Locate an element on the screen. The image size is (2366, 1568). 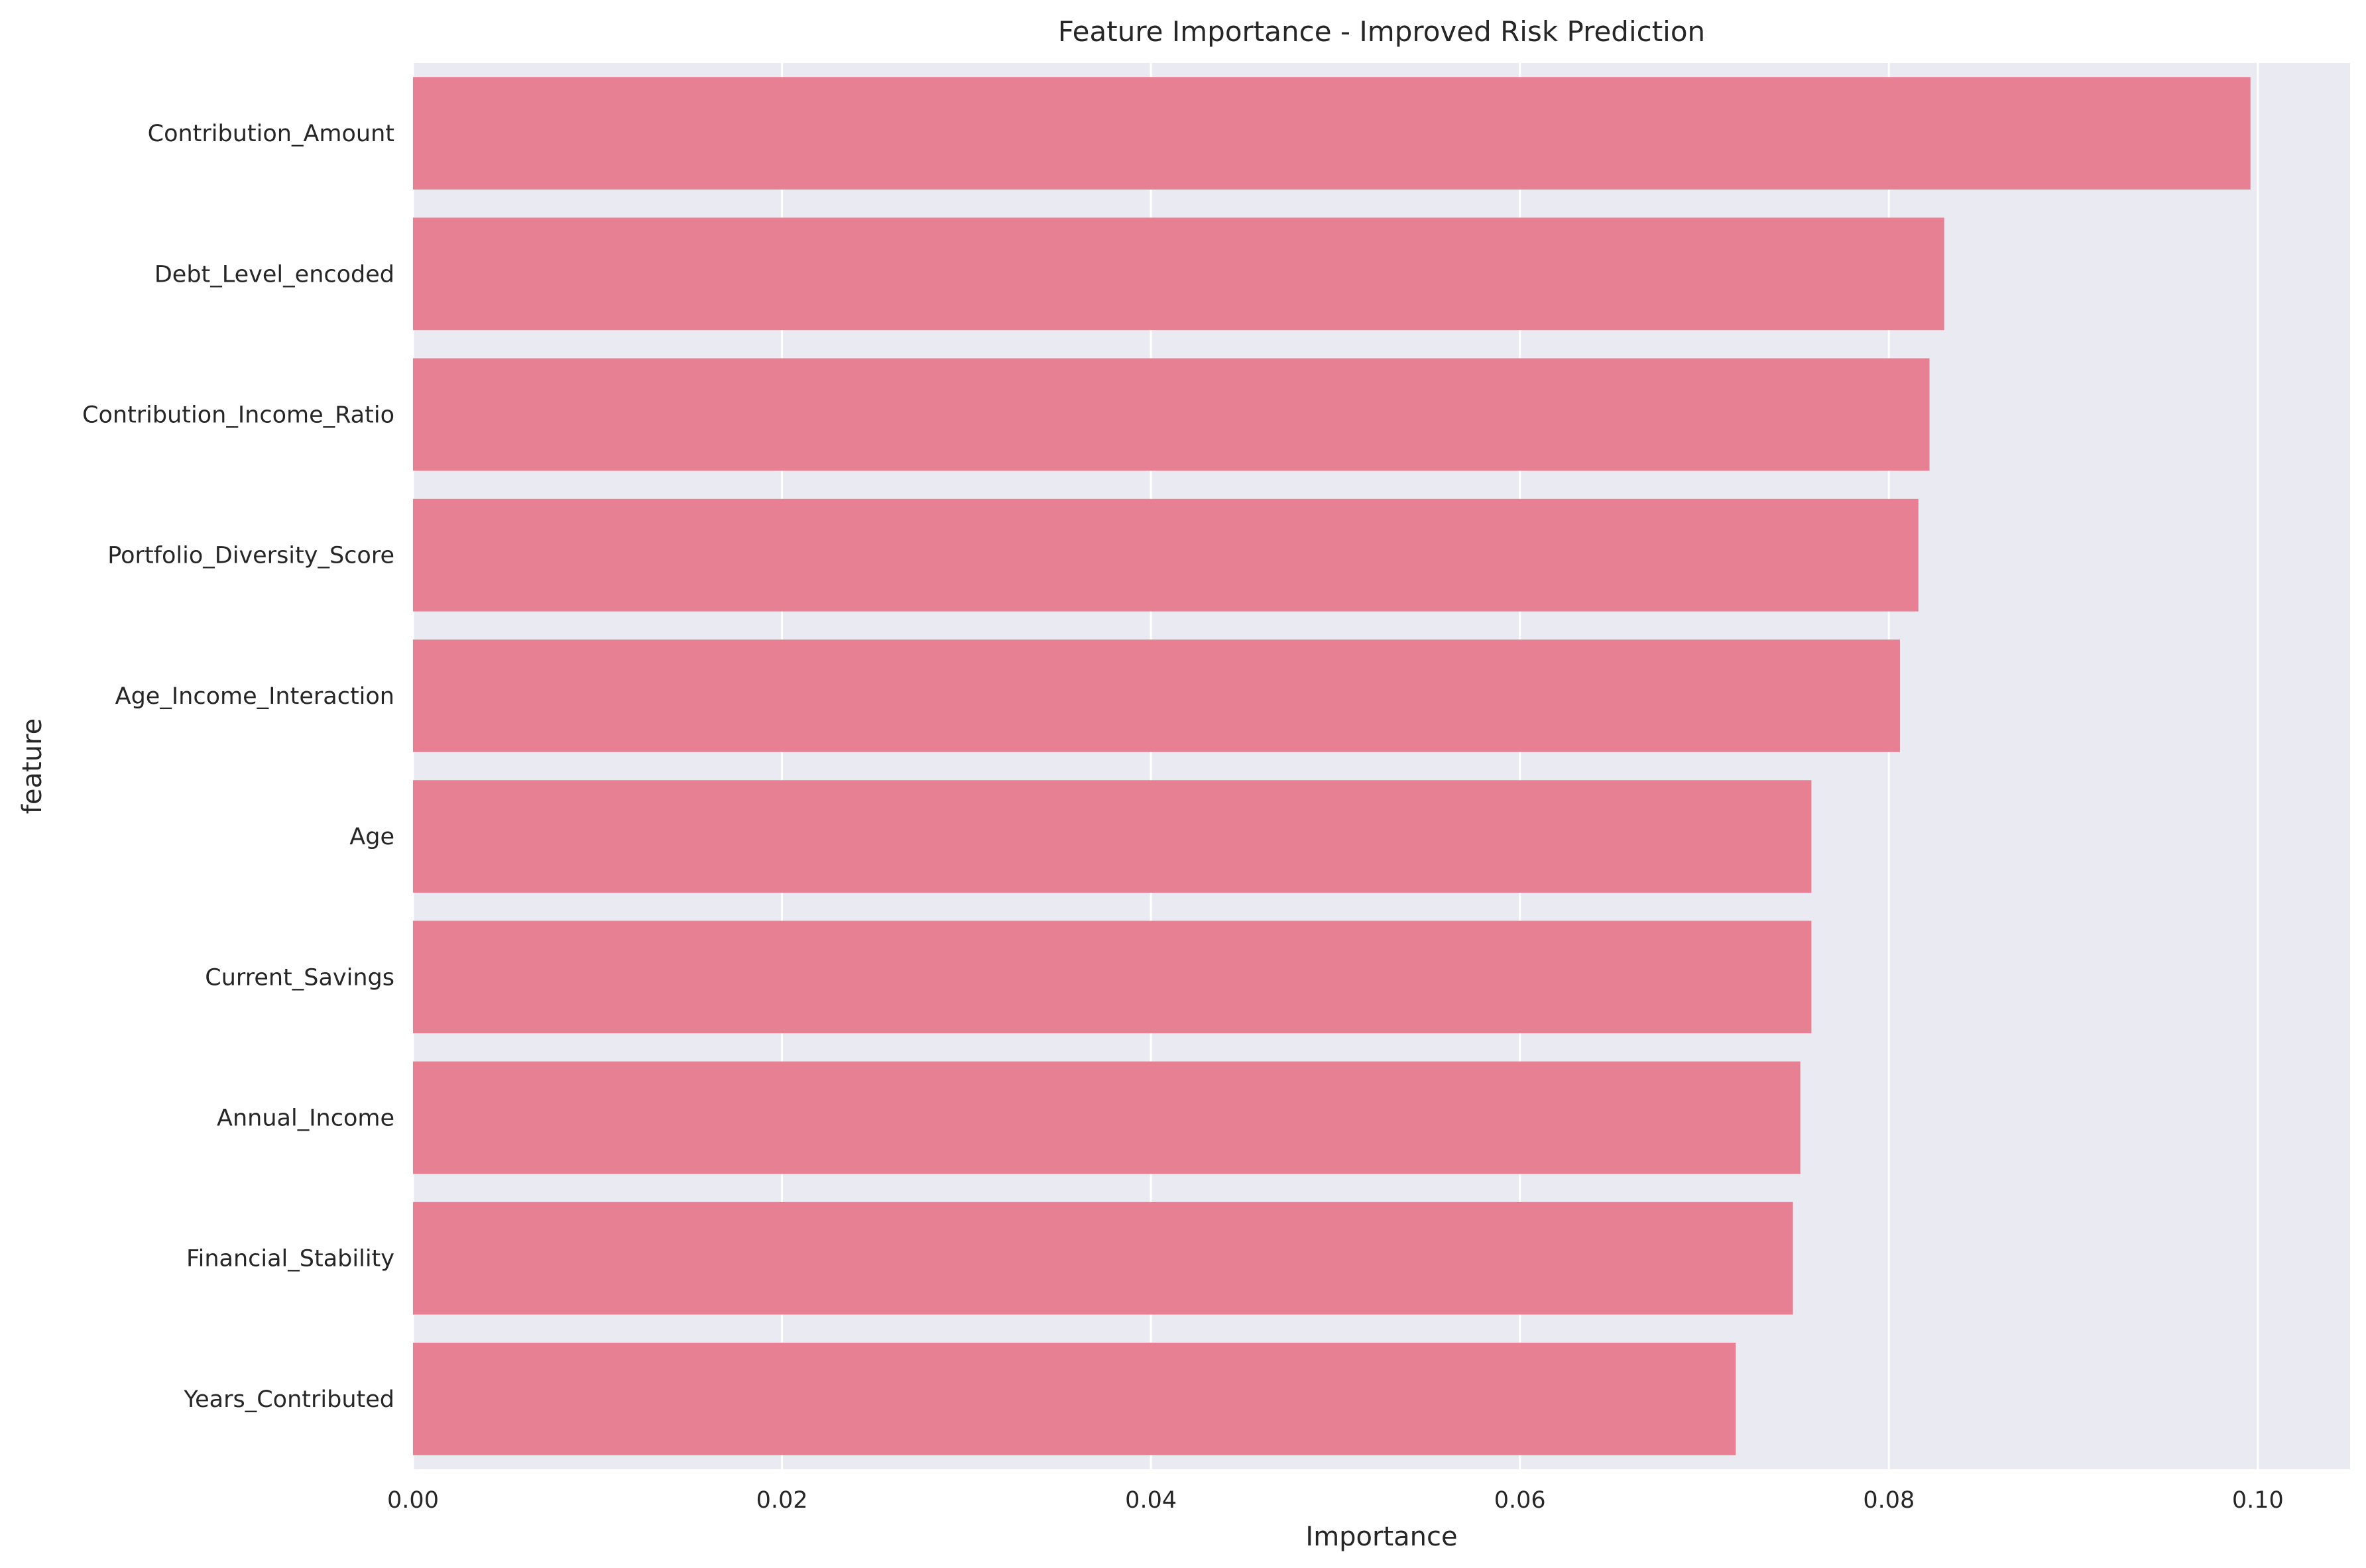
bar-years-contributed is located at coordinates (1074, 1399).